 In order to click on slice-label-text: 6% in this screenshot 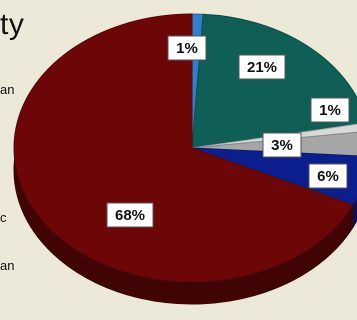, I will do `click(328, 176)`.